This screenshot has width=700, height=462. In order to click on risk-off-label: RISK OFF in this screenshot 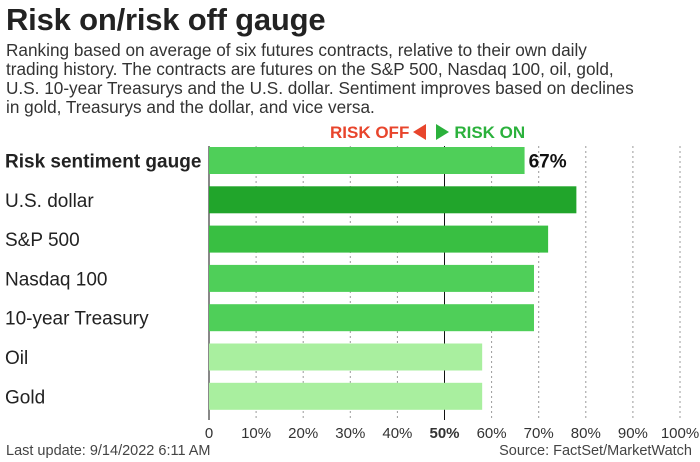, I will do `click(370, 132)`.